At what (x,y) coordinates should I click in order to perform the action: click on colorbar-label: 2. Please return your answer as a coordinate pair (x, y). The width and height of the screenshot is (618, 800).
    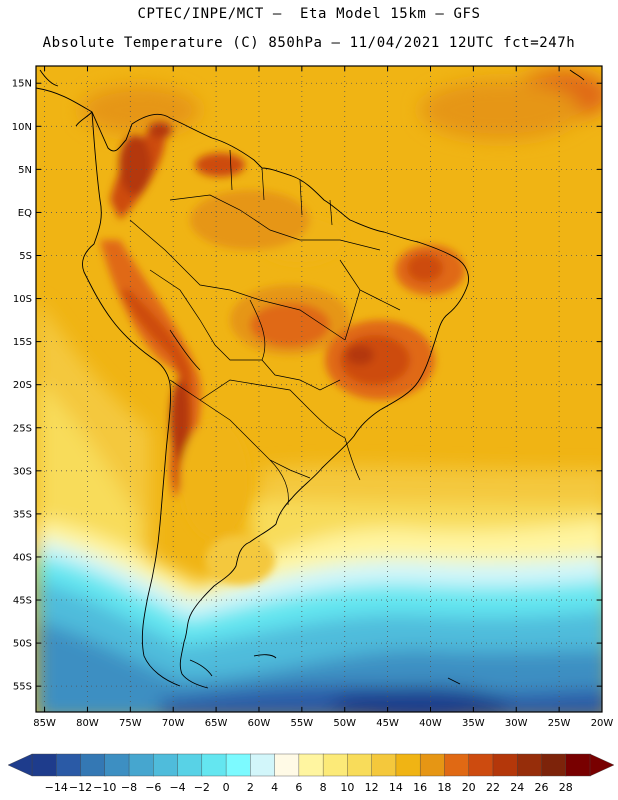
    Looking at the image, I should click on (250, 787).